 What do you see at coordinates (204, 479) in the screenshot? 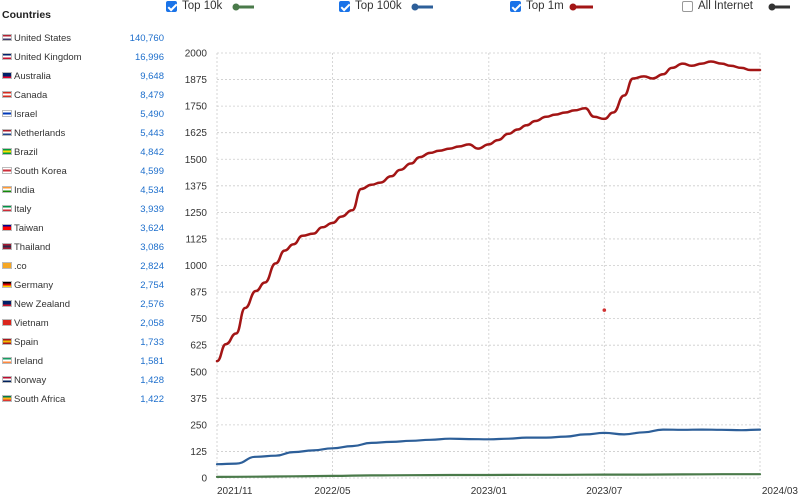
I see `y-tick-label: 0` at bounding box center [204, 479].